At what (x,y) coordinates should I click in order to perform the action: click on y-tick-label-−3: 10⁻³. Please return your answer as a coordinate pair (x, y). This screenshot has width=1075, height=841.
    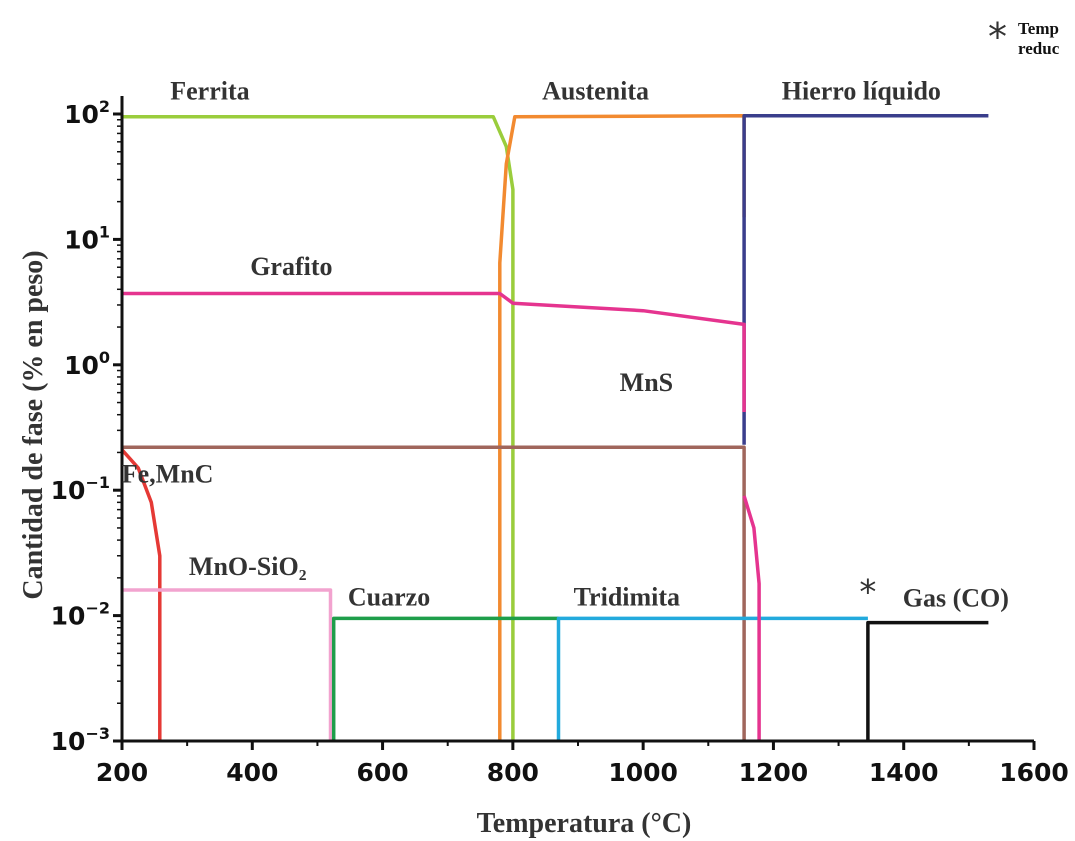
    Looking at the image, I should click on (80, 740).